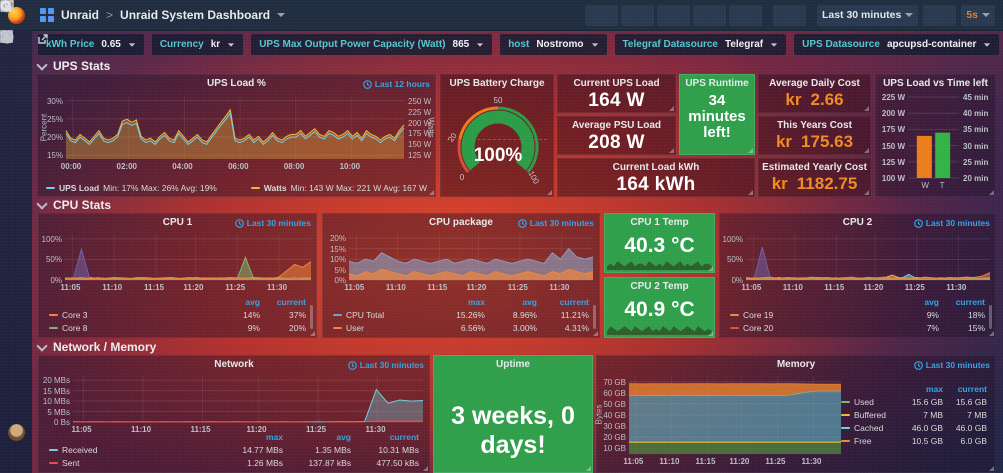 This screenshot has height=473, width=1003. Describe the element at coordinates (234, 364) in the screenshot. I see `panel-title: Network` at that location.